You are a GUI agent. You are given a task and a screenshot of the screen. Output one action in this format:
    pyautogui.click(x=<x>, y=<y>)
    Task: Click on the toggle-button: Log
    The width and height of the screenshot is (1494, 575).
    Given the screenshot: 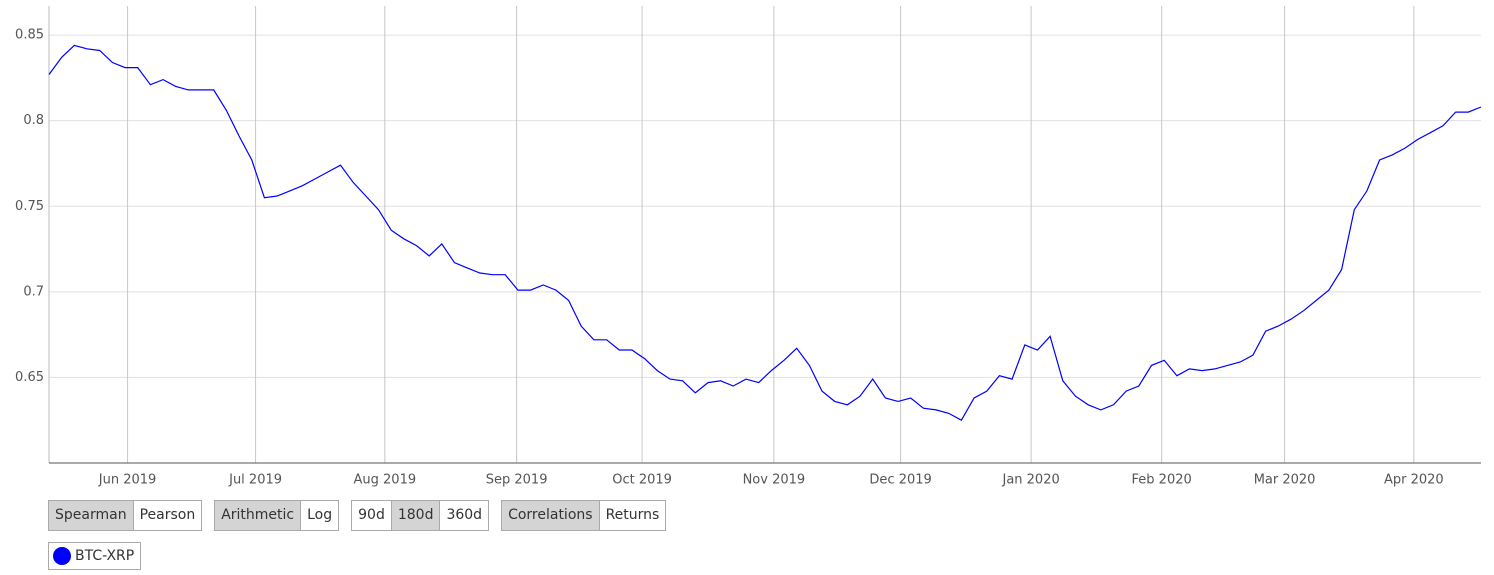 What is the action you would take?
    pyautogui.click(x=320, y=515)
    